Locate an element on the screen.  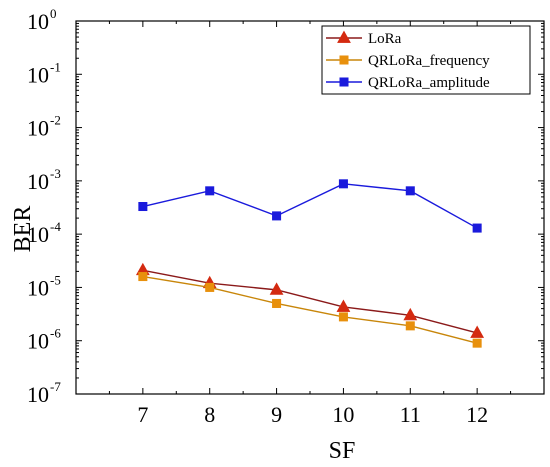
y-tick-exponent: -2 is located at coordinates (55, 120).